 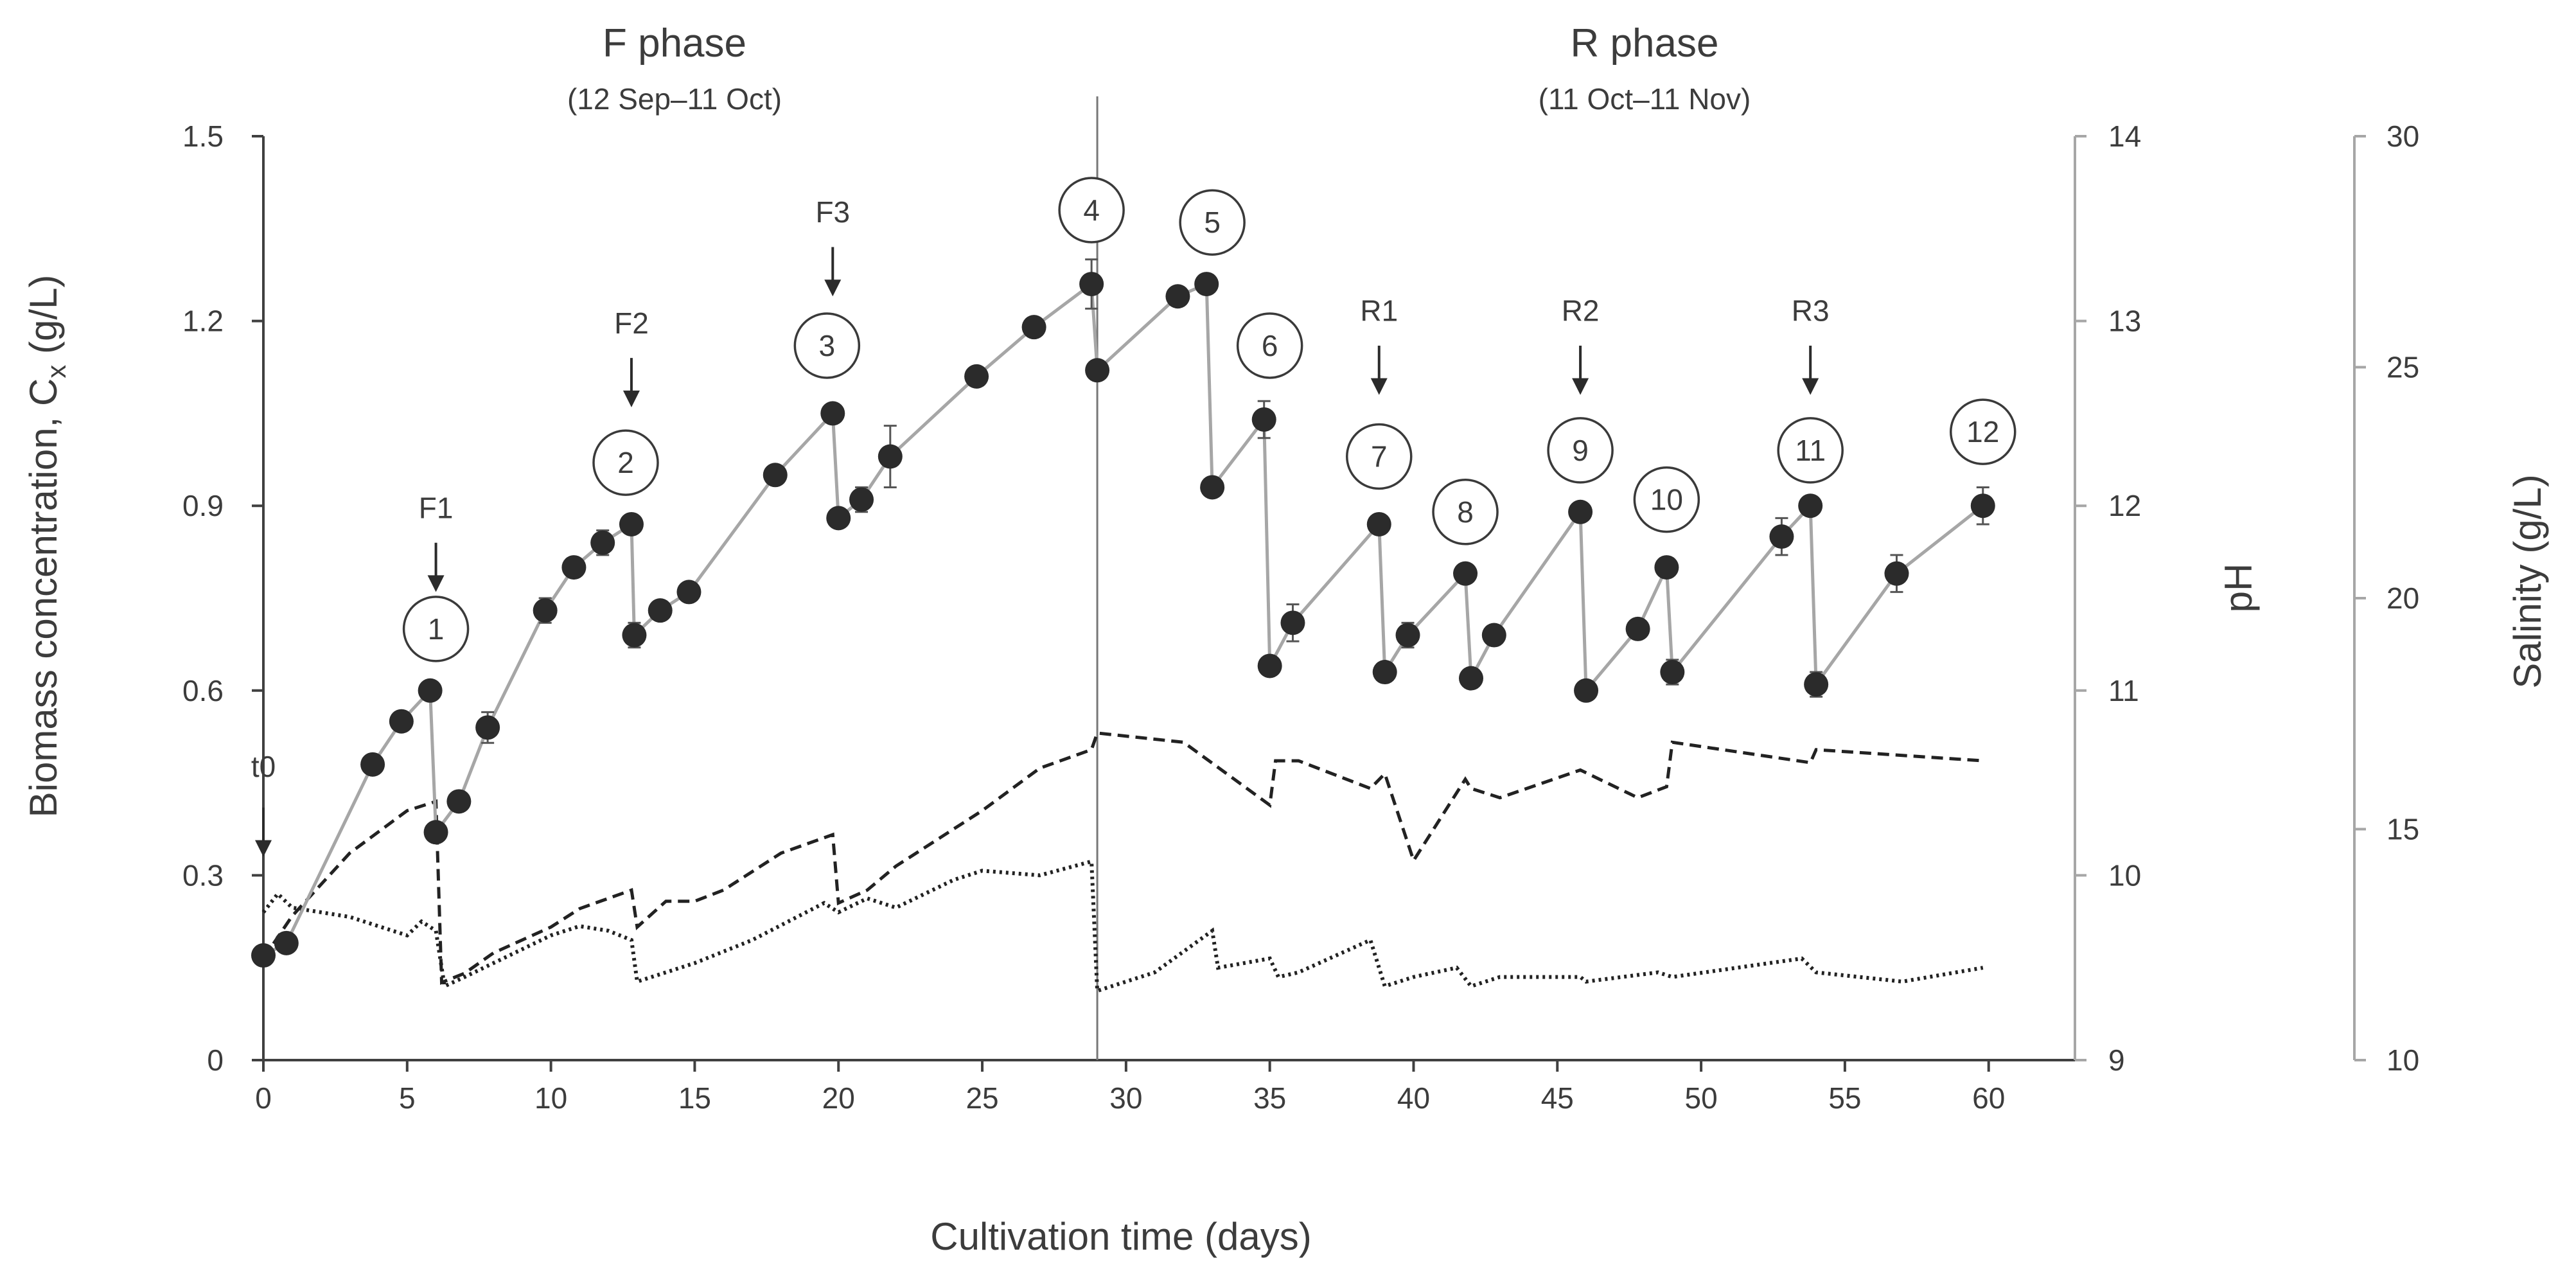 What do you see at coordinates (43, 598) in the screenshot?
I see `y-axis-title-biomass-main: Biomass concentration, C` at bounding box center [43, 598].